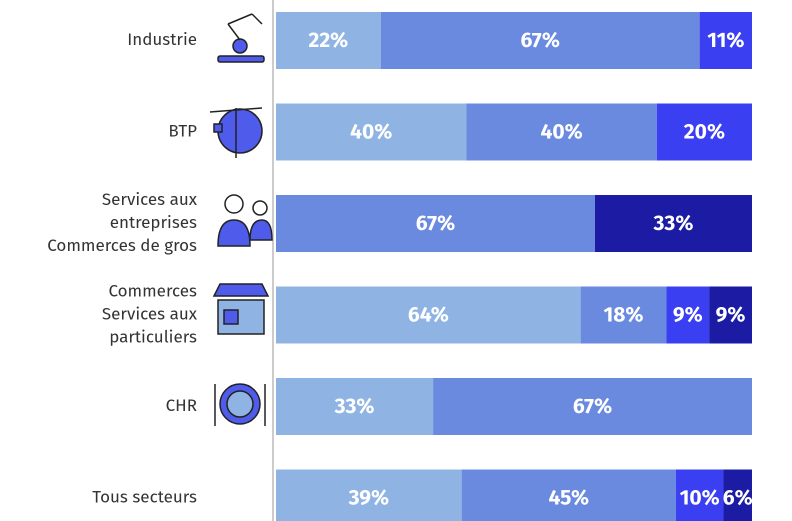 This screenshot has width=792, height=521. Describe the element at coordinates (162, 39) in the screenshot. I see `category-label: Industrie` at that location.